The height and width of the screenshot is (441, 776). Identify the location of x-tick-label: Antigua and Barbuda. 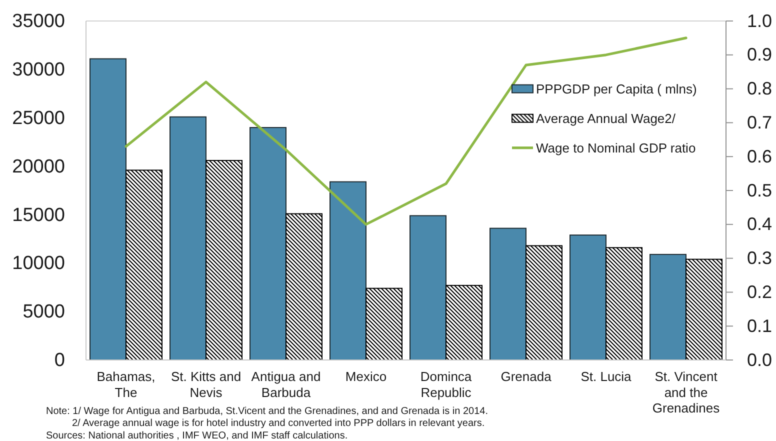
(286, 384).